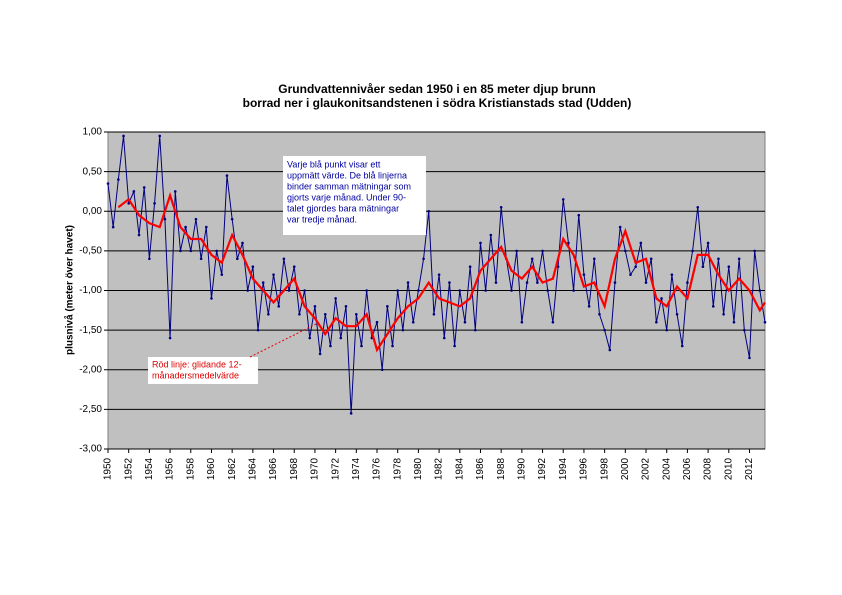 This screenshot has width=842, height=595. Describe the element at coordinates (349, 186) in the screenshot. I see `annotation-text: binder samman mätningar som` at that location.